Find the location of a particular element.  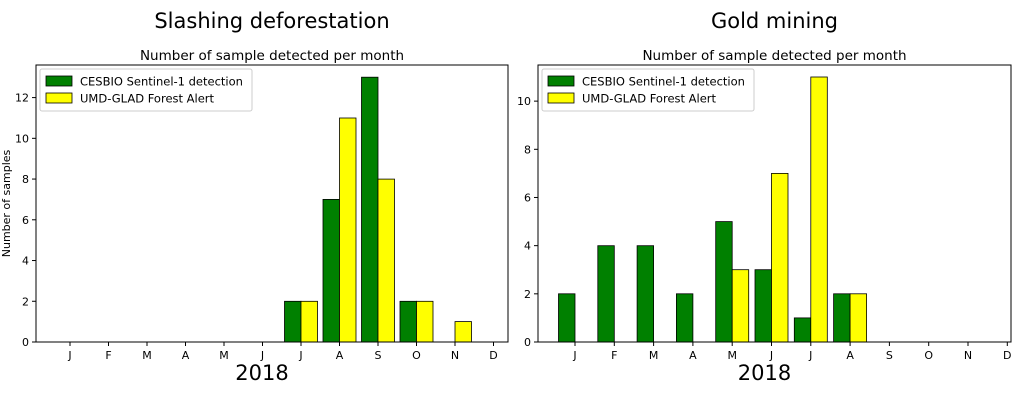

y-tick-label: 12 is located at coordinates (22, 98).